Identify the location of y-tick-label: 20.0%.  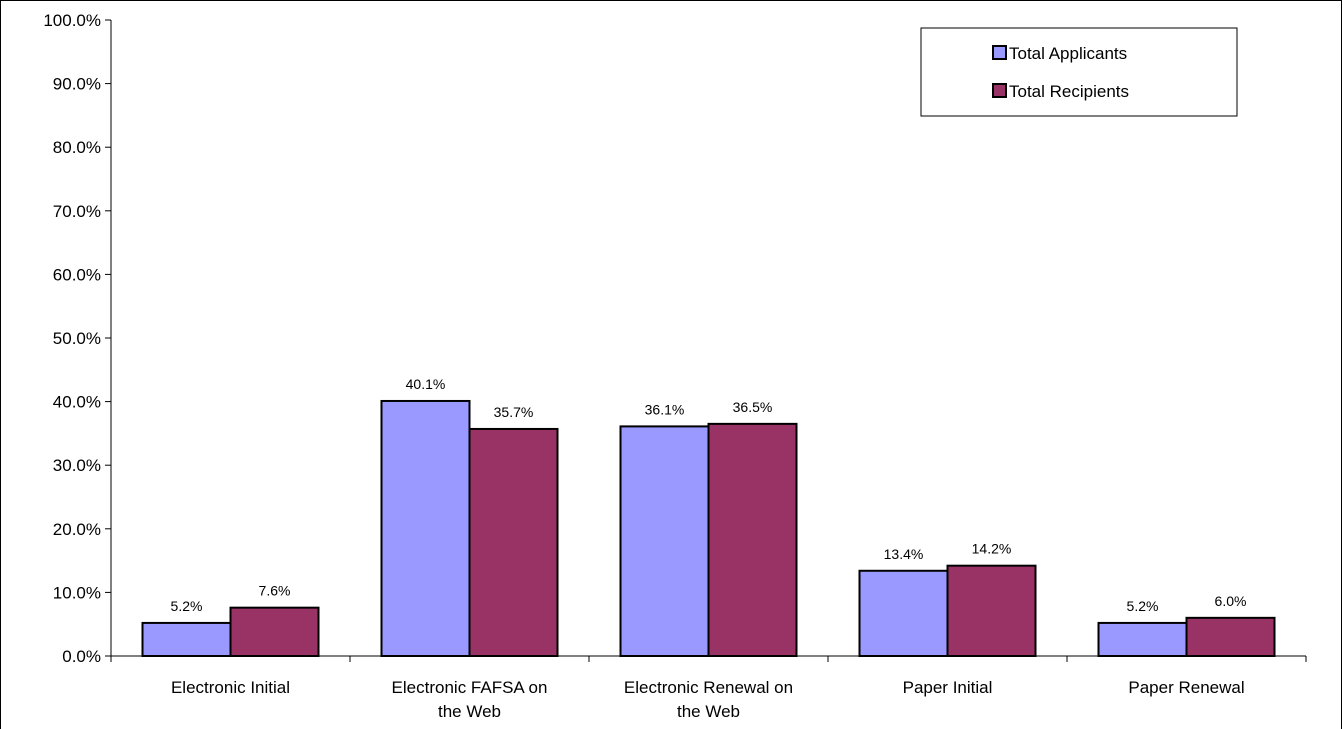
(77, 529).